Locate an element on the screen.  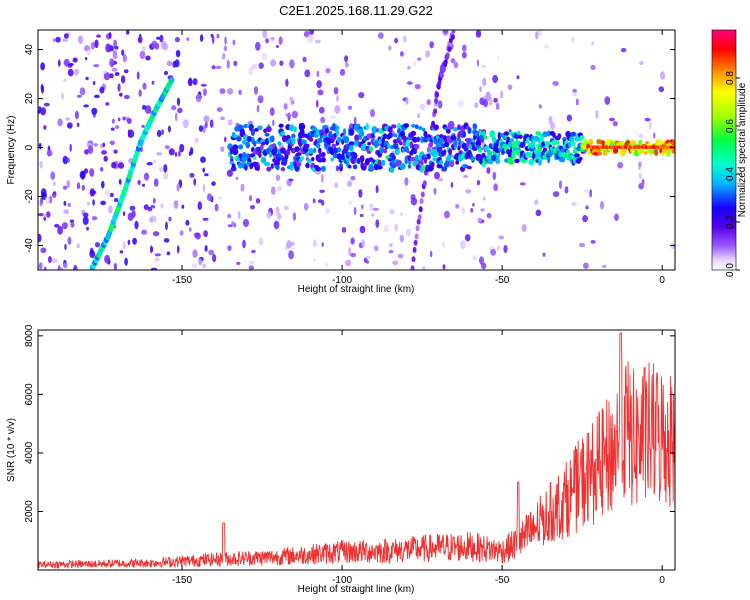
faint-track-blob is located at coordinates (449, 49).